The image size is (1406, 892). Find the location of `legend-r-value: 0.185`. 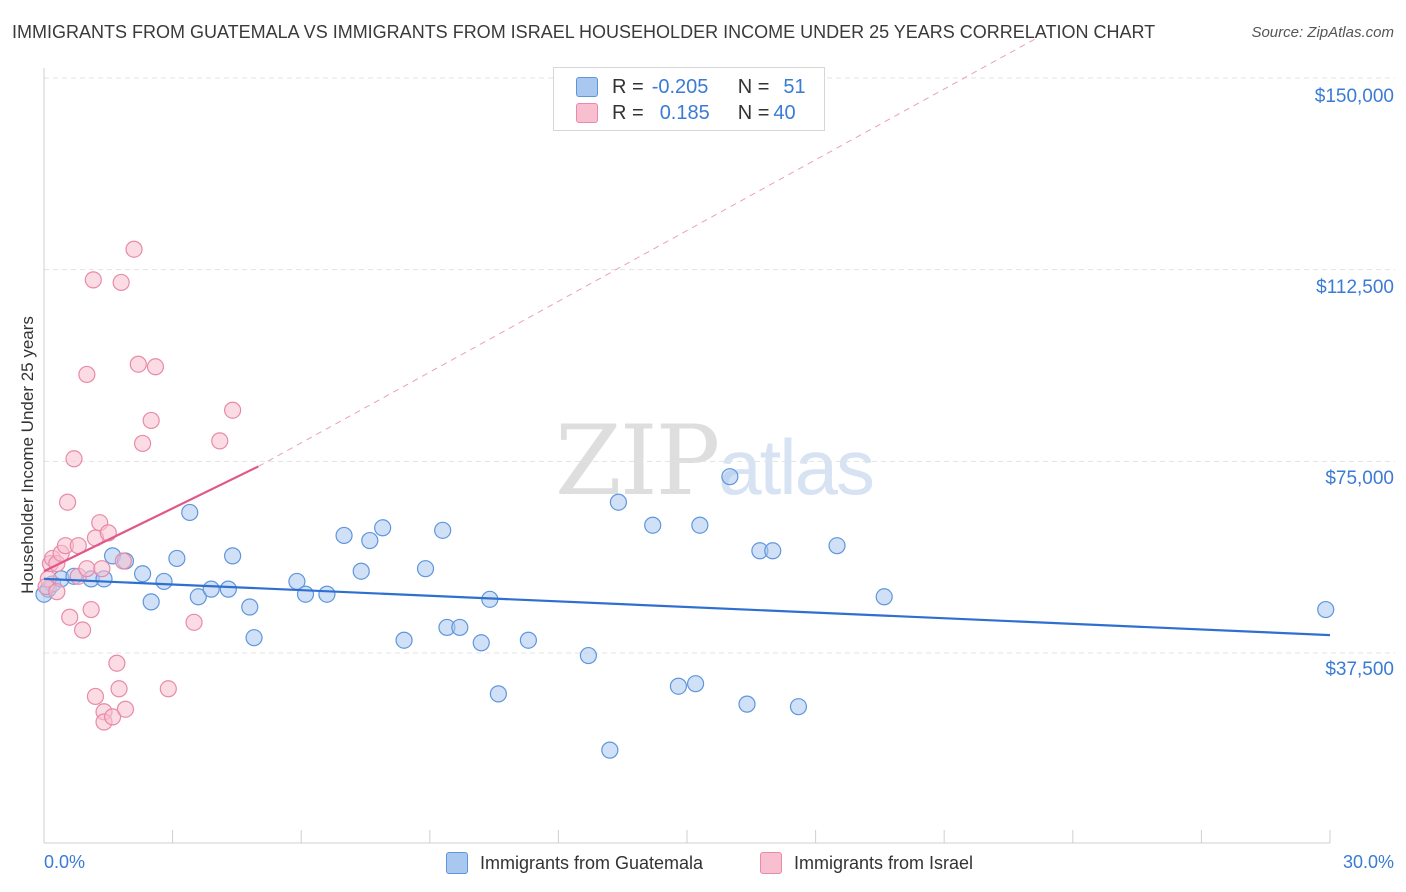

legend-r-value: 0.185 is located at coordinates (684, 112).